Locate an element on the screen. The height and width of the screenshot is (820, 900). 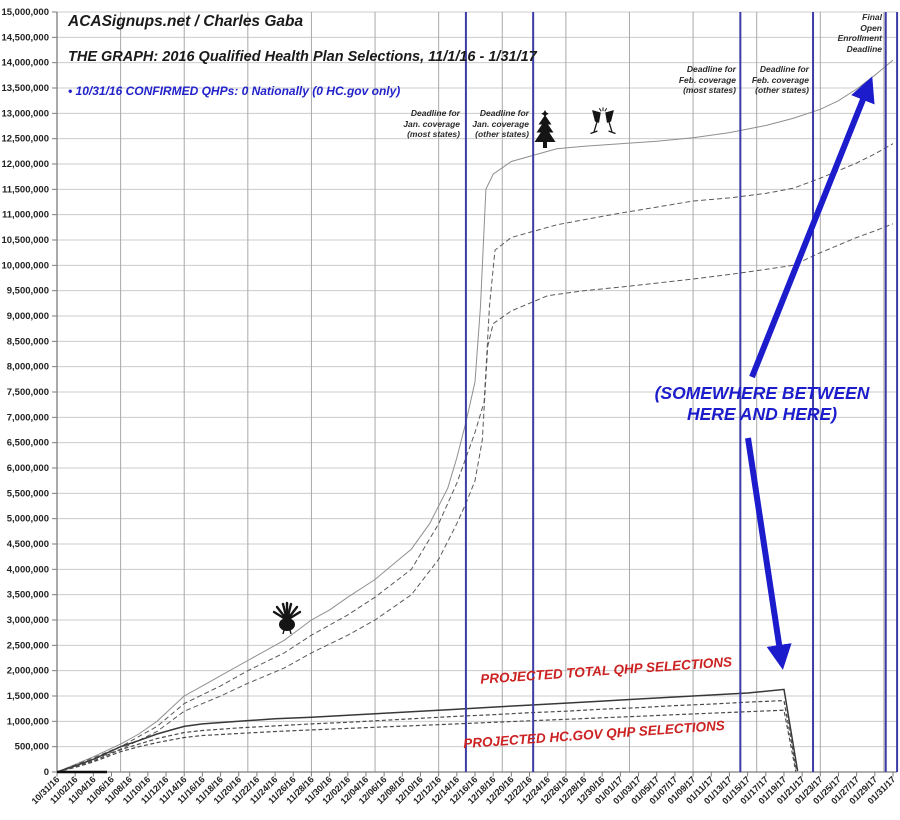
thanksgiving-turkey-icon is located at coordinates (287, 619).